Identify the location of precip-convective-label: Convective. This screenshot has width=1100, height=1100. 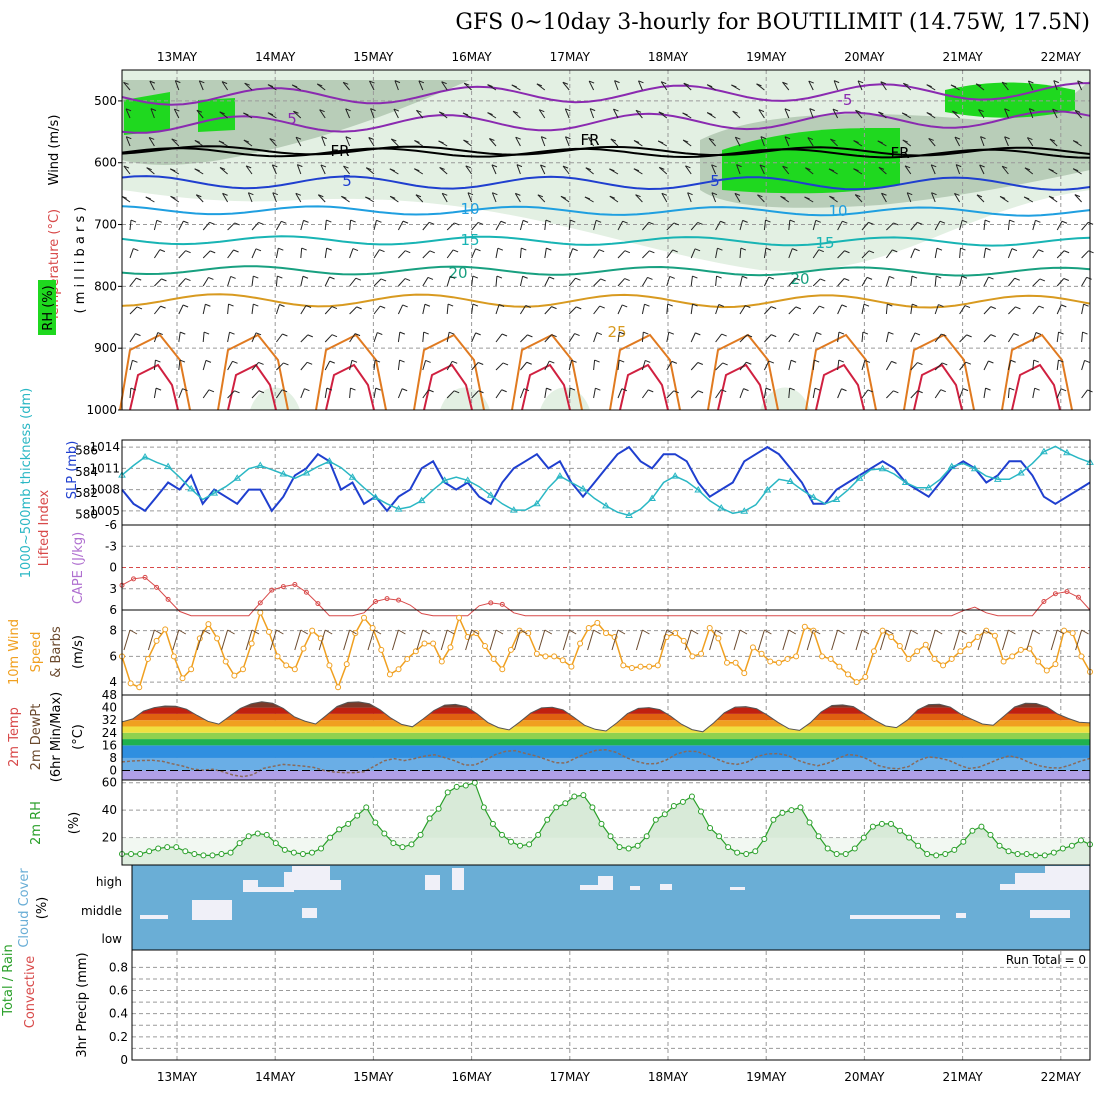
(30, 992).